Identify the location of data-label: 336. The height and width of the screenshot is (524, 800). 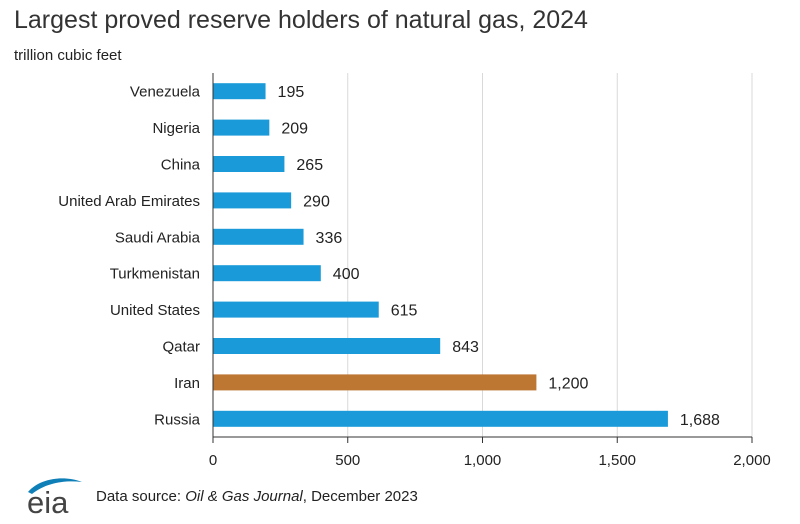
(329, 238).